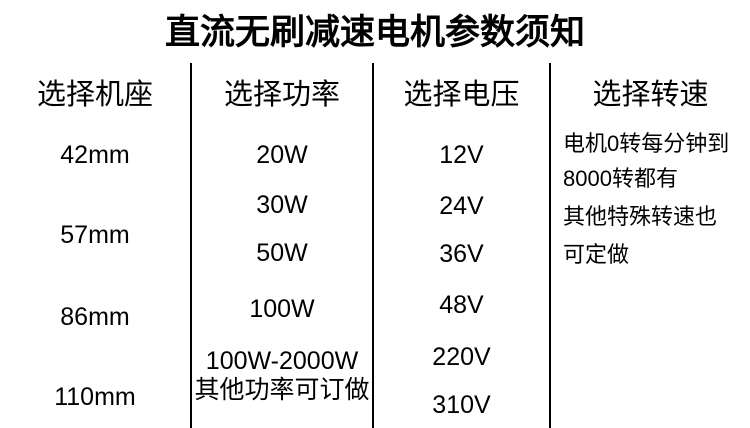  Describe the element at coordinates (596, 254) in the screenshot. I see `speed-note-line-4: 可定做` at that location.